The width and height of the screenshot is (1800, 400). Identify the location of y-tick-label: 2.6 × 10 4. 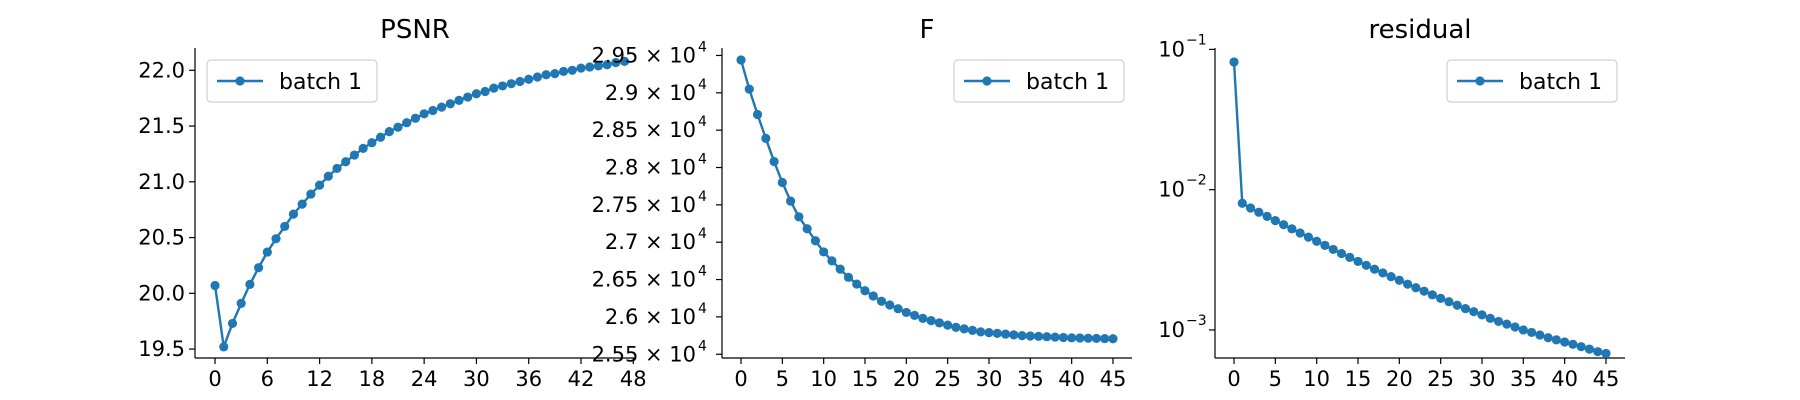
(656, 315).